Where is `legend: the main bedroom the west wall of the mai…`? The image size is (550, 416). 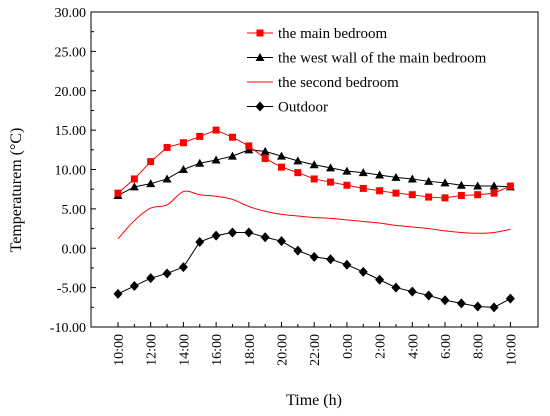 legend: the main bedroom the west wall of the mai… is located at coordinates (367, 71).